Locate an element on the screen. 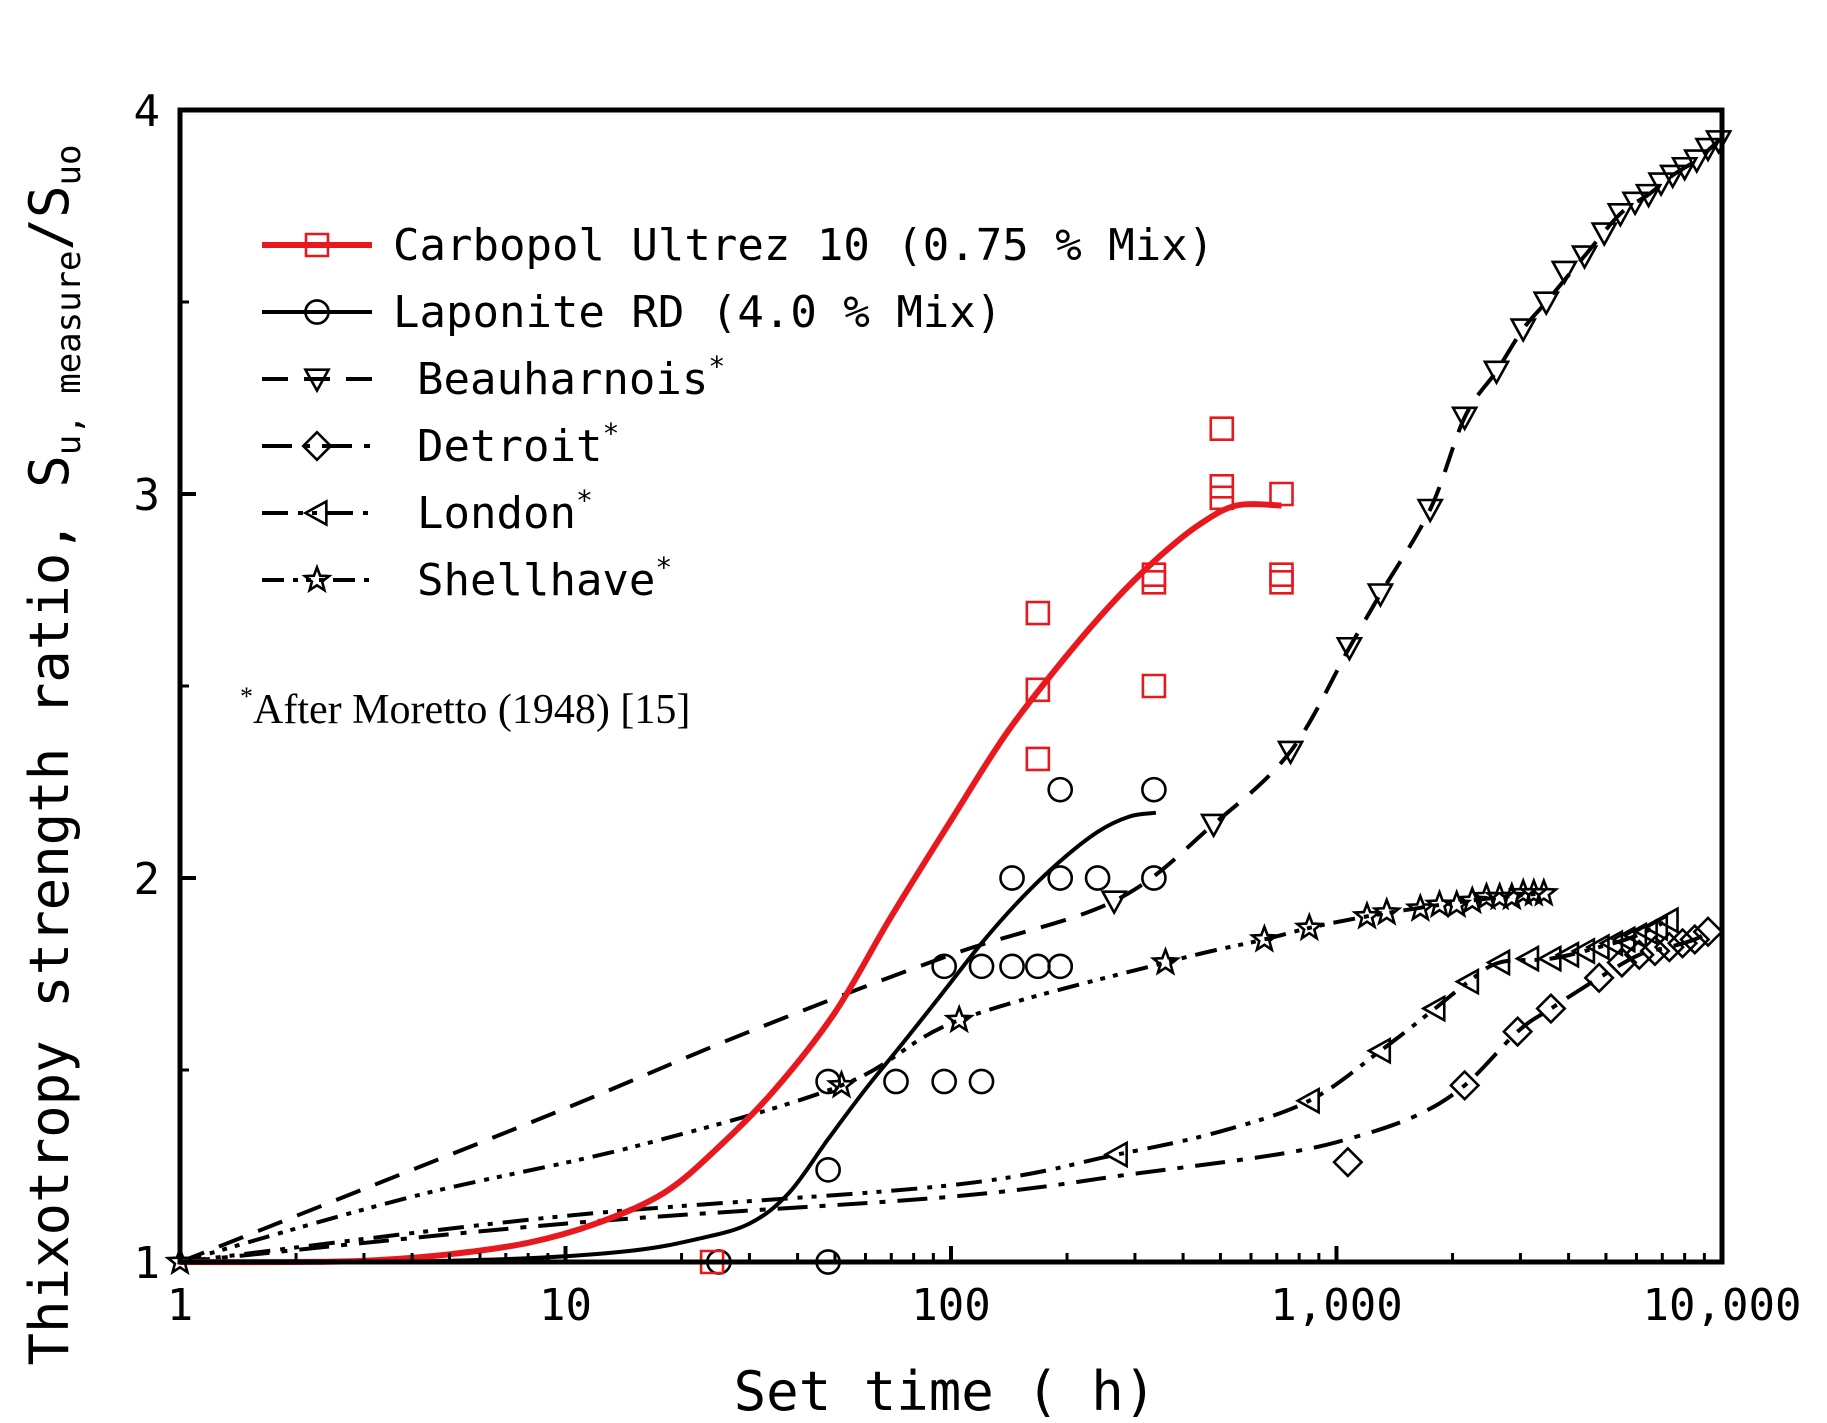 The image size is (1827, 1423). x-tick-label-3: 1,000 is located at coordinates (1336, 1305).